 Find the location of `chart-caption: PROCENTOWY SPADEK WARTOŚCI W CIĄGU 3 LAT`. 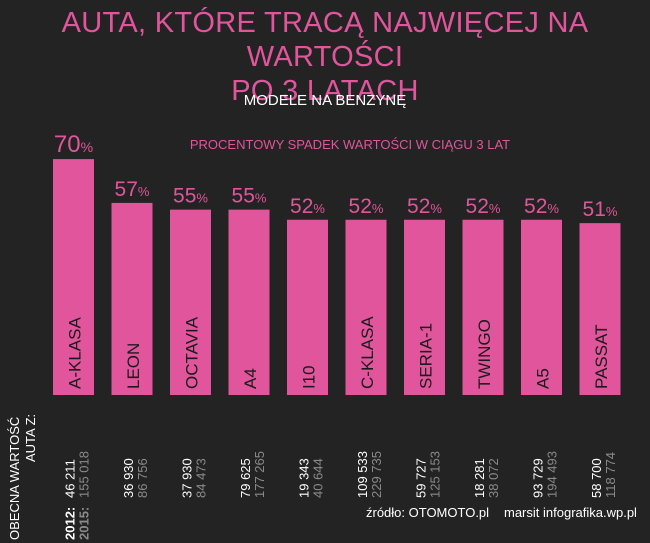

chart-caption: PROCENTOWY SPADEK WARTOŚCI W CIĄGU 3 LAT is located at coordinates (350, 144).